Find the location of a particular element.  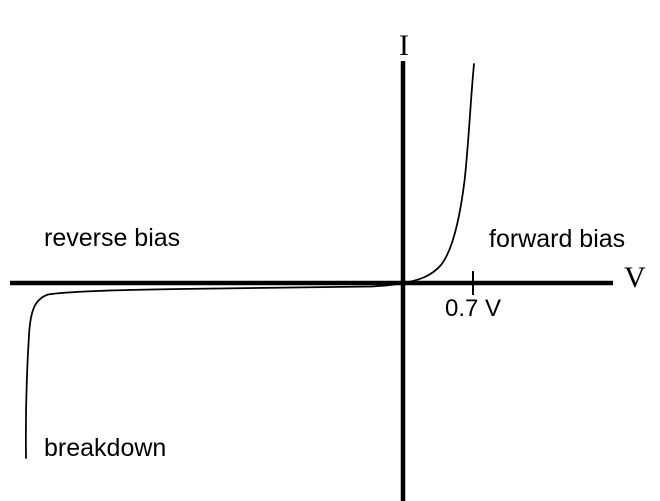

i-axis-label: I is located at coordinates (404, 45).